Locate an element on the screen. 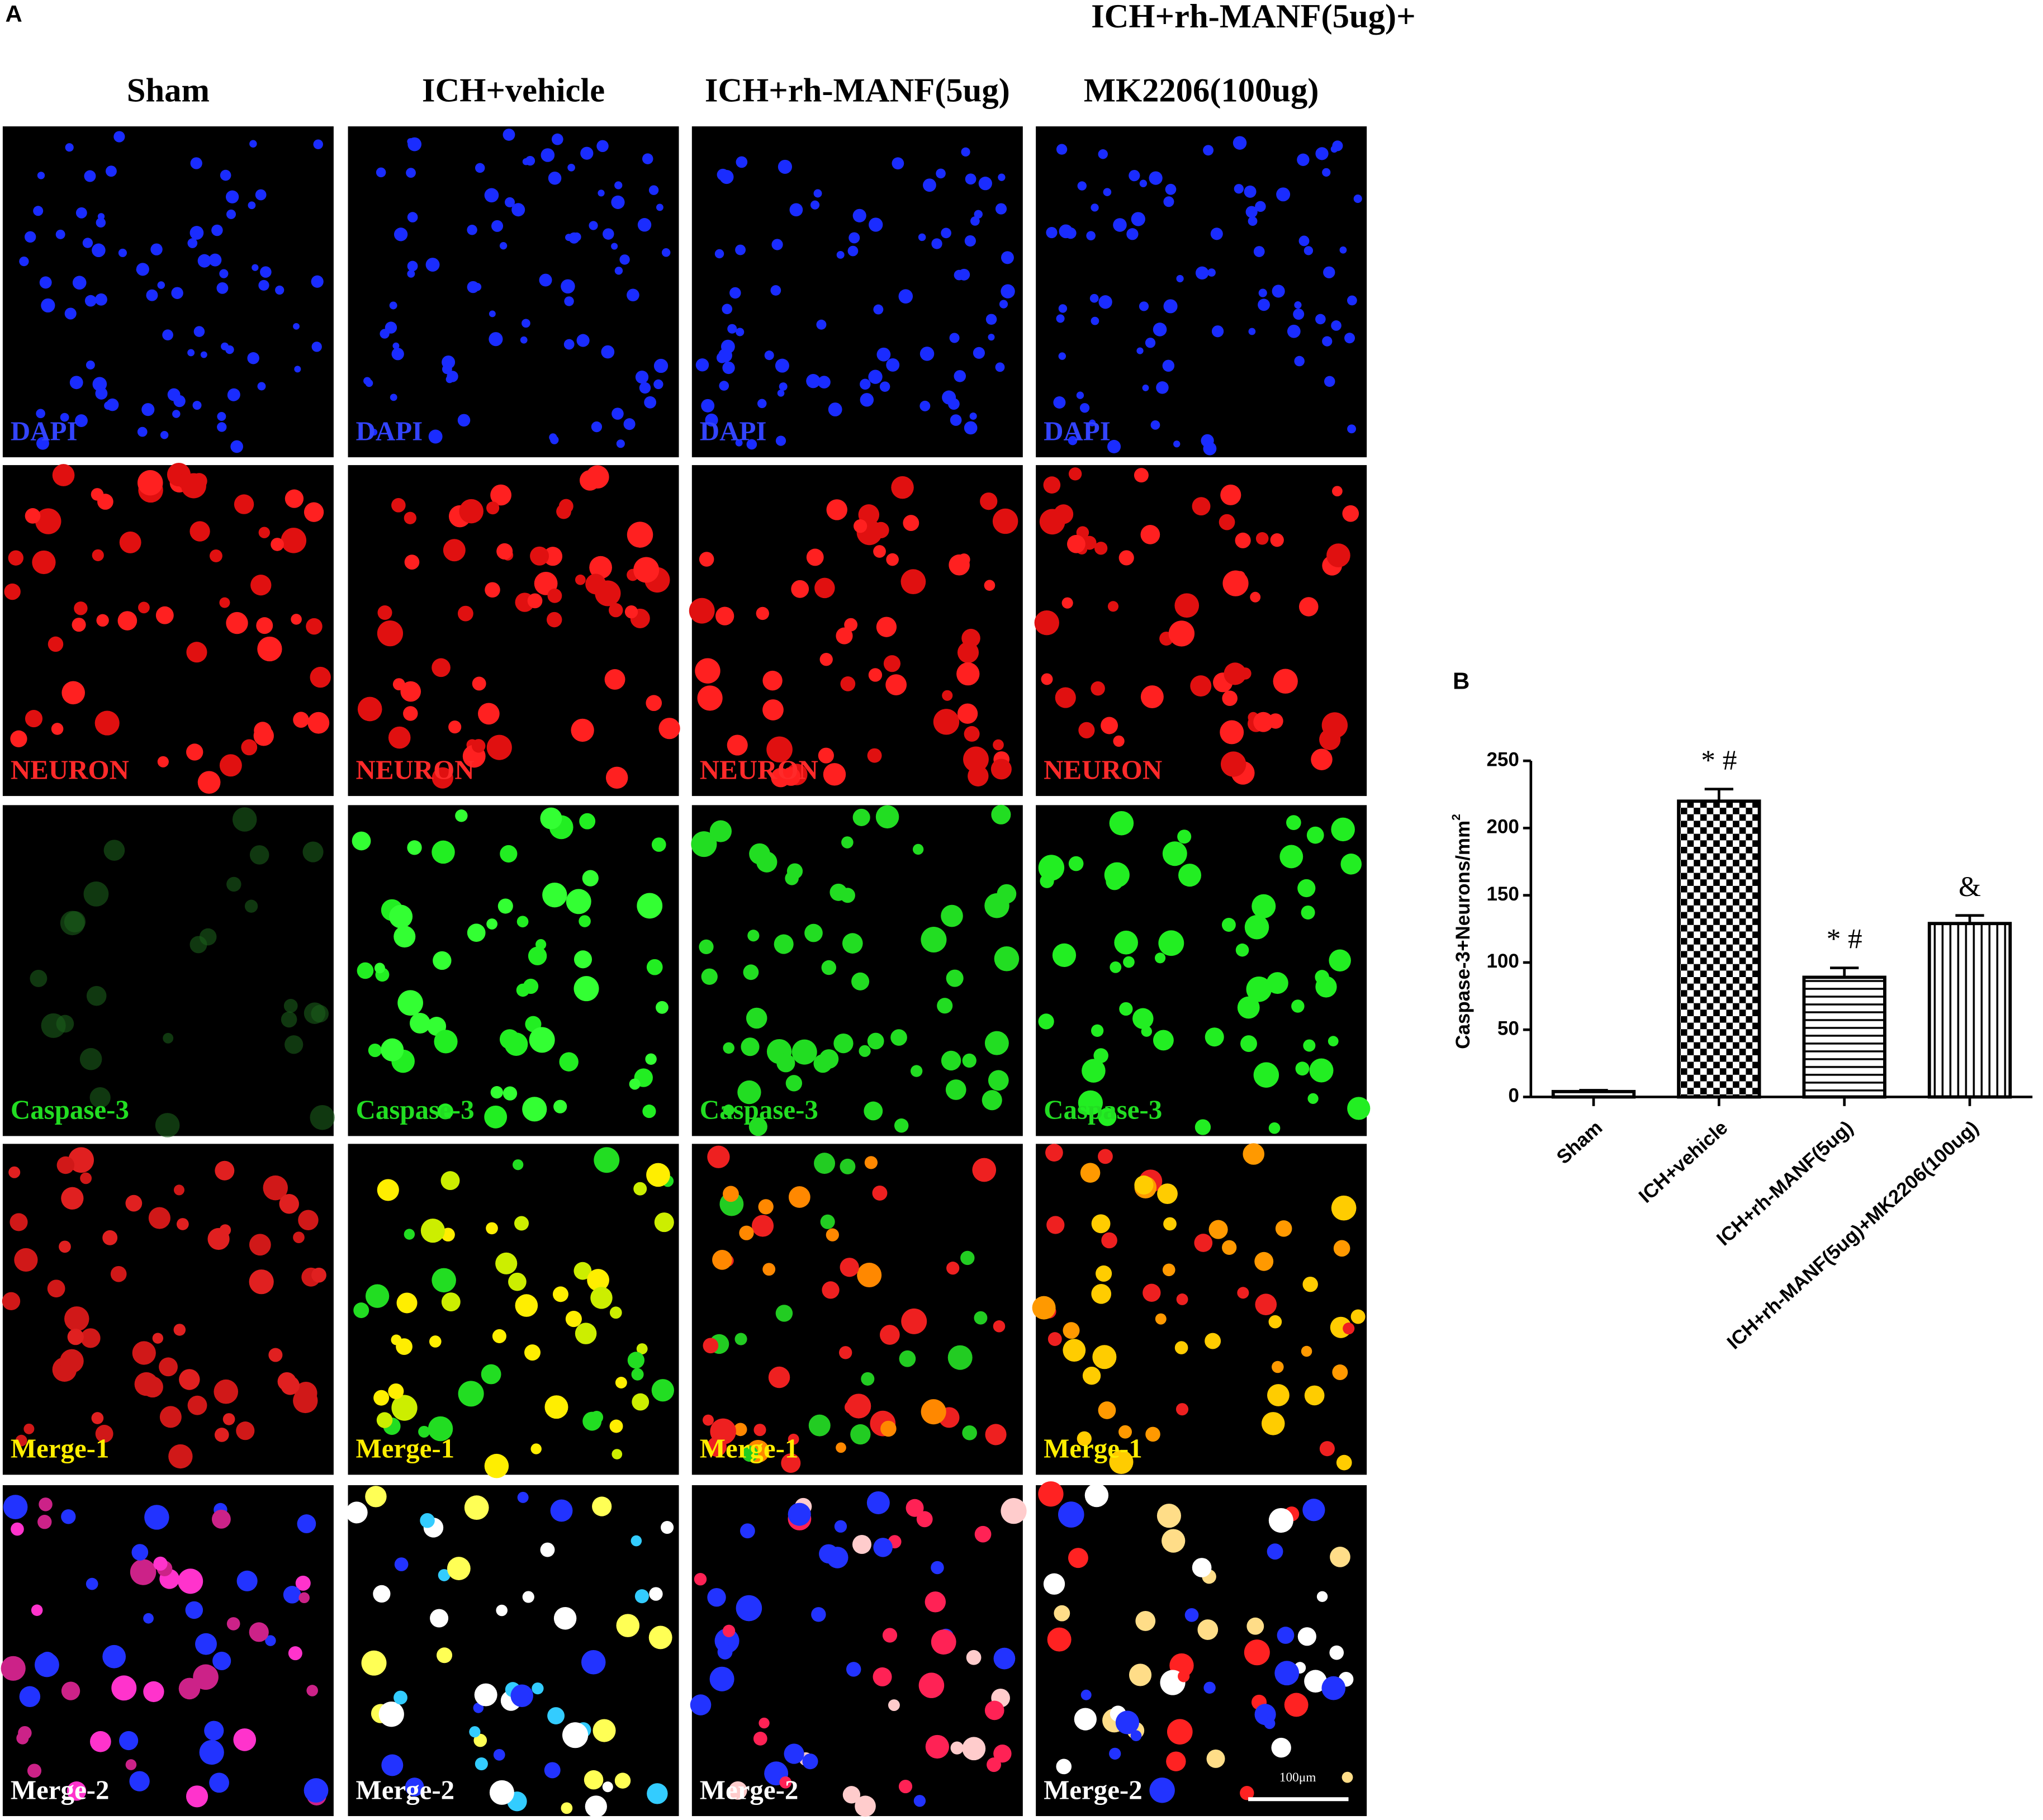 Image resolution: width=2043 pixels, height=1820 pixels. bar is located at coordinates (1719, 949).